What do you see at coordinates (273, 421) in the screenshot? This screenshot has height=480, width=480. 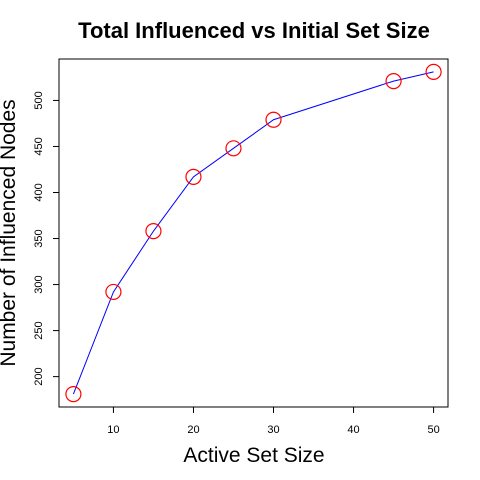 I see `x-axis: 10 20 30 40 50` at bounding box center [273, 421].